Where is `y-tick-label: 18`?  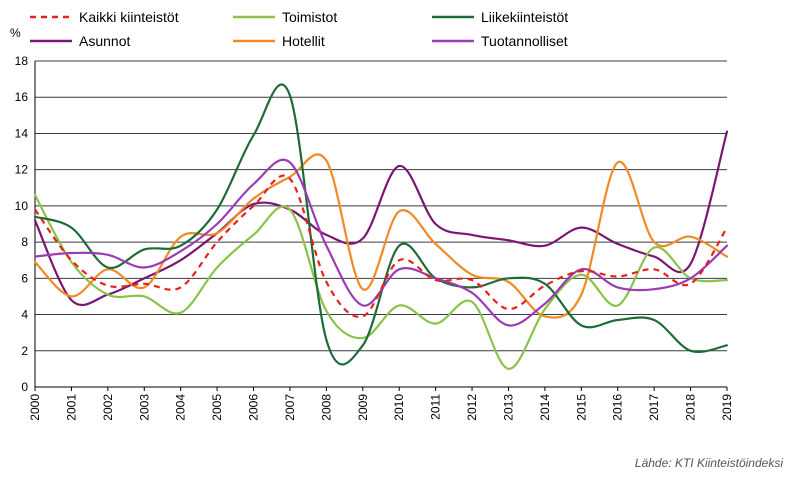
y-tick-label: 18 is located at coordinates (22, 61).